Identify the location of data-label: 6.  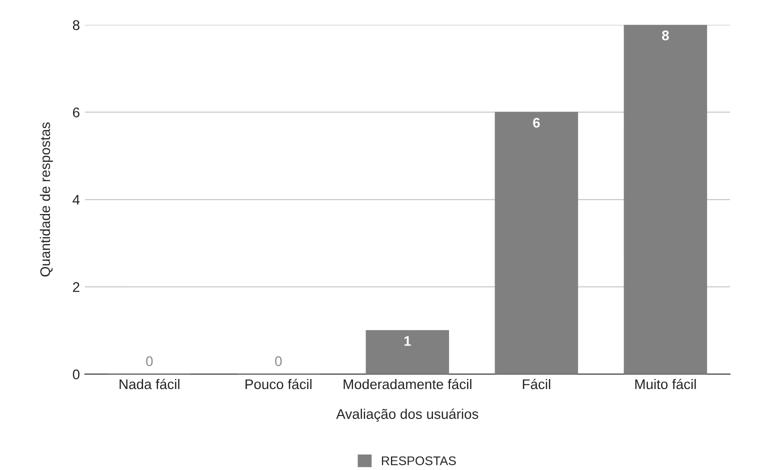
(536, 123).